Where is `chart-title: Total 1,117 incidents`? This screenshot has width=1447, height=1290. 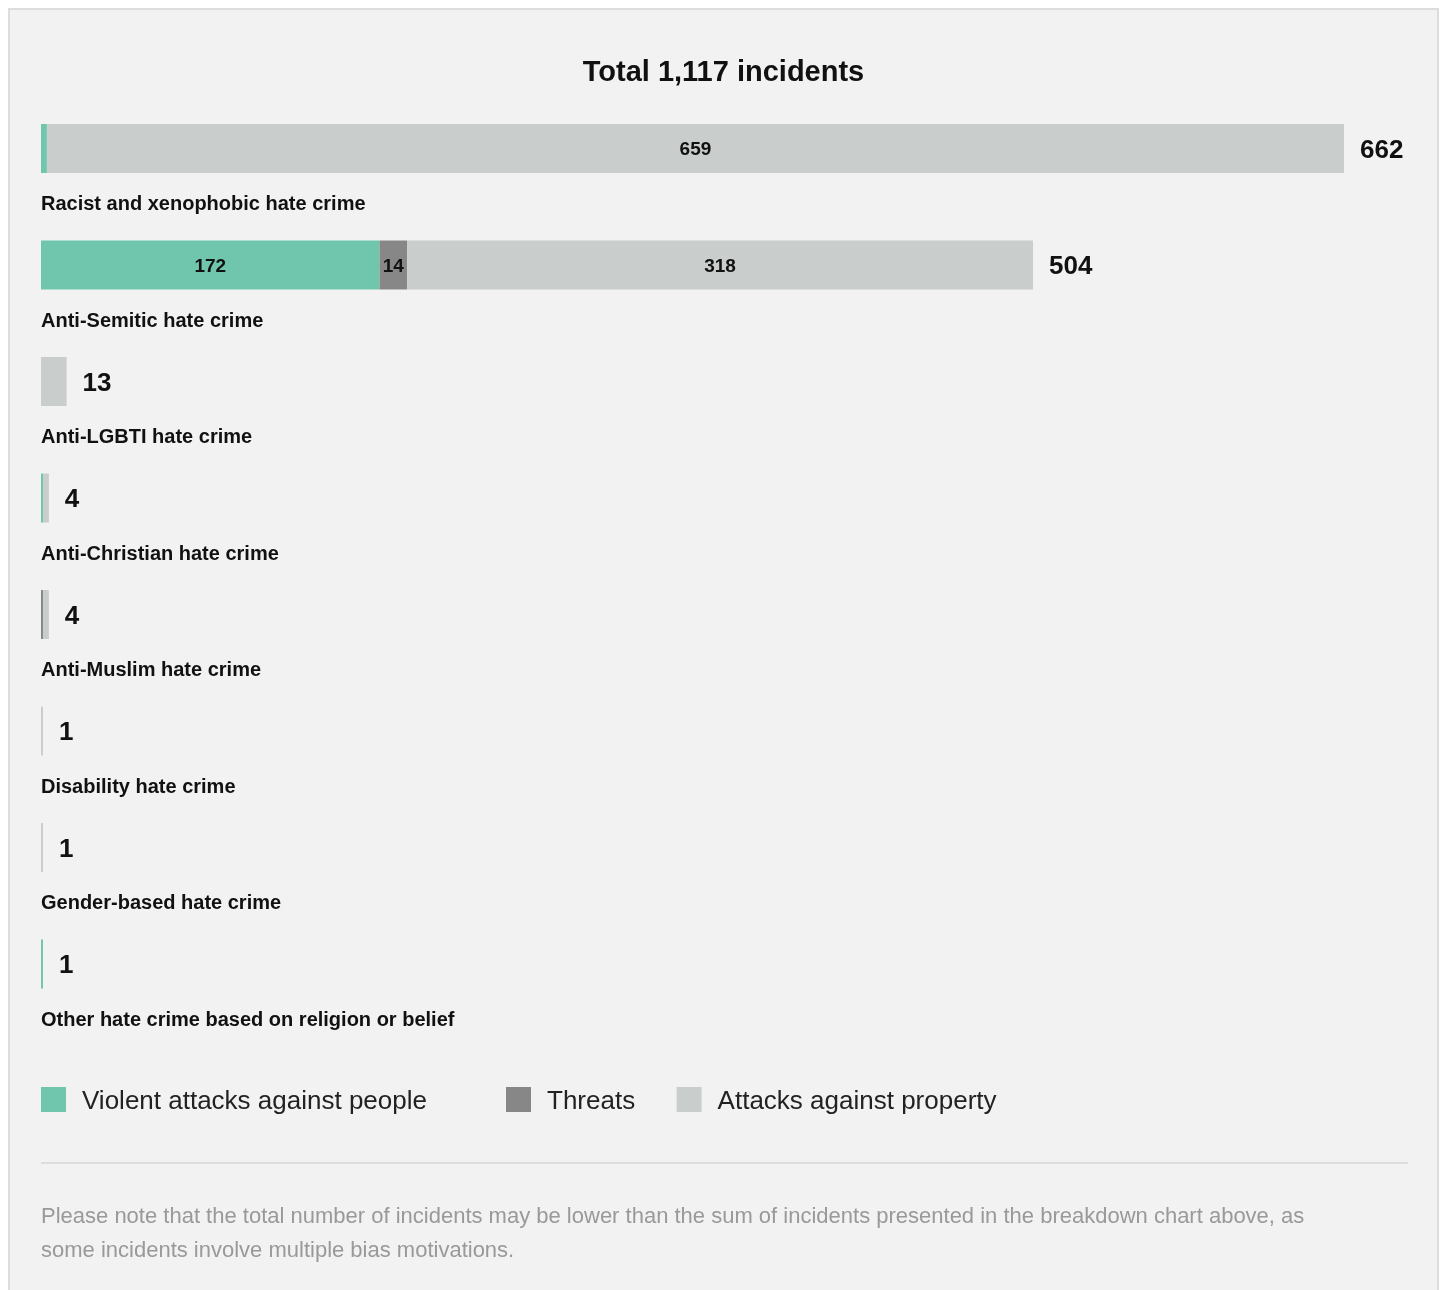 chart-title: Total 1,117 incidents is located at coordinates (723, 71).